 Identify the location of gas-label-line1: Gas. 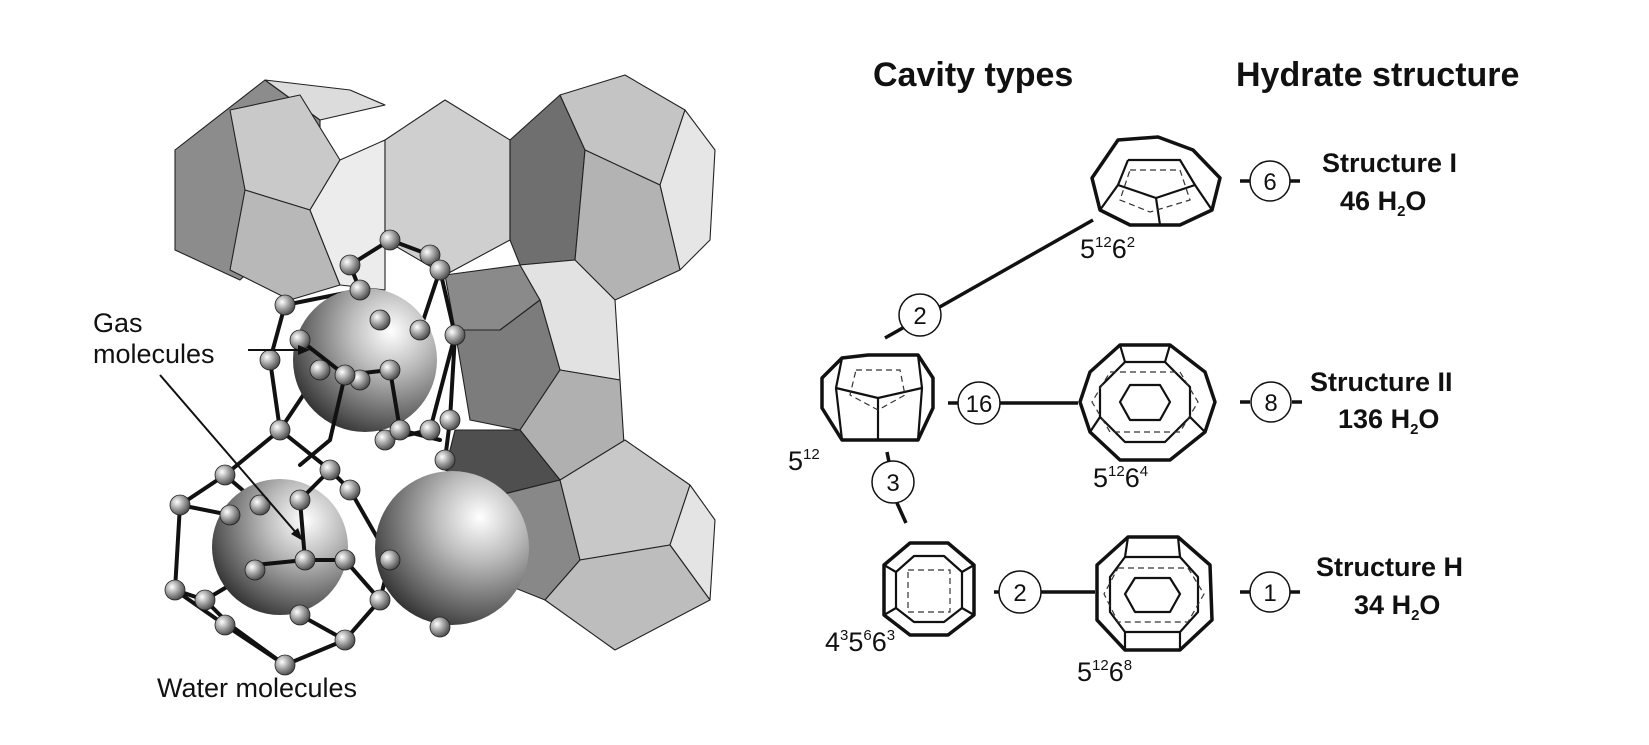
(118, 323).